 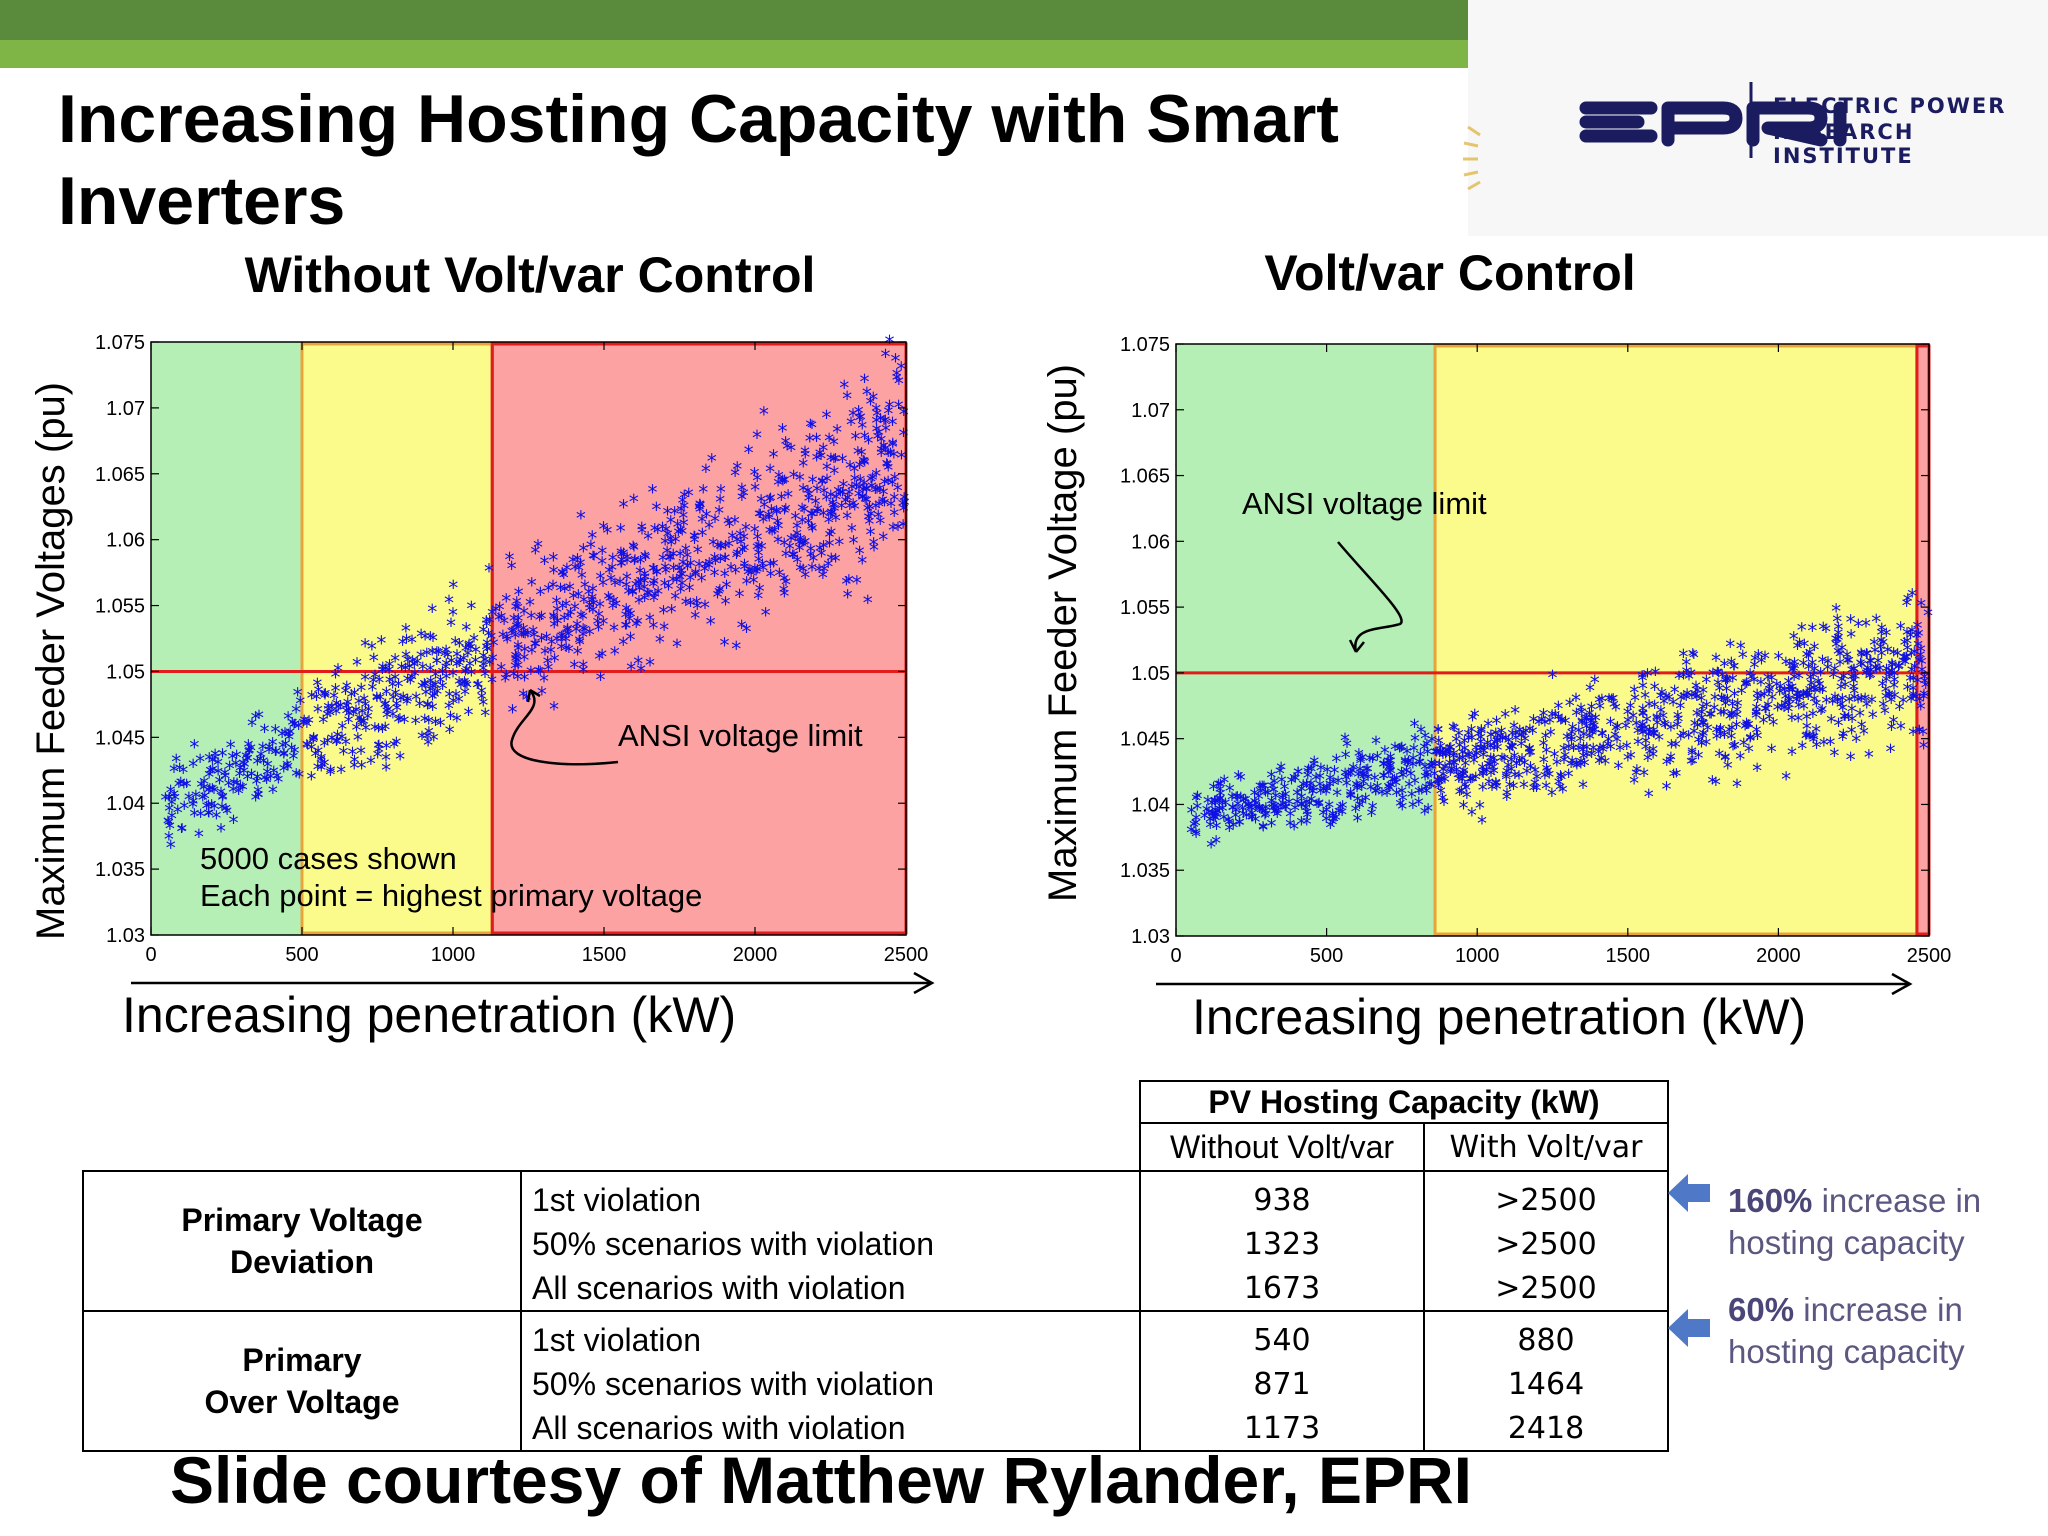 What do you see at coordinates (734, 54) in the screenshot?
I see `header-band-light` at bounding box center [734, 54].